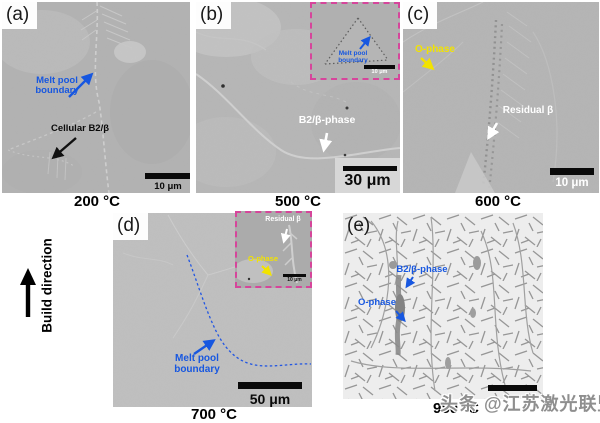 This screenshot has height=423, width=600. I want to click on temp-label-a: 200 °C, so click(97, 201).